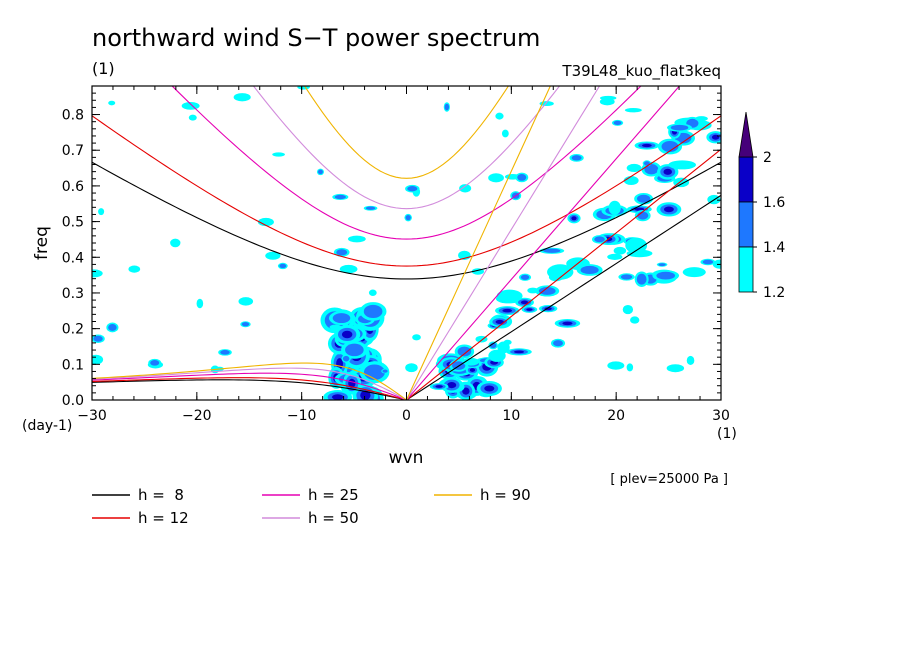 The height and width of the screenshot is (654, 904). What do you see at coordinates (73, 330) in the screenshot?
I see `y-tick-label: 0.2` at bounding box center [73, 330].